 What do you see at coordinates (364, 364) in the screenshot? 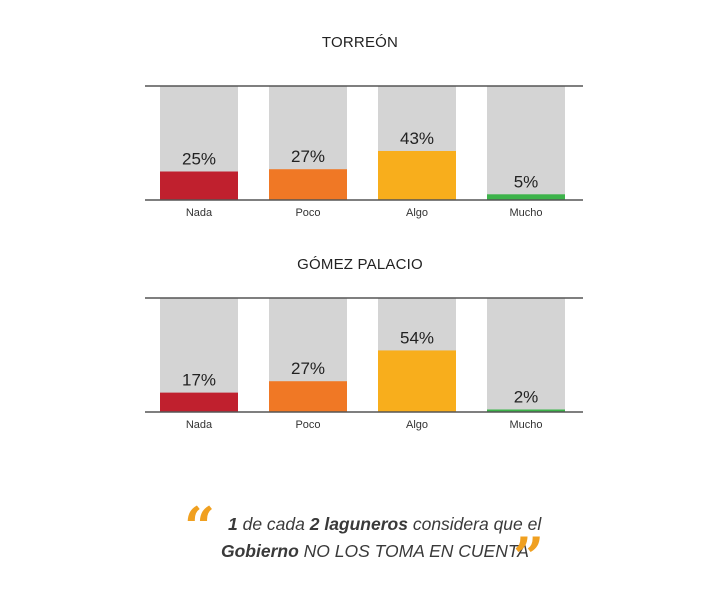
I see `chart-gomez-palacio: 17% Nada 27% Poco 54% Algo 2% Mucho` at bounding box center [364, 364].